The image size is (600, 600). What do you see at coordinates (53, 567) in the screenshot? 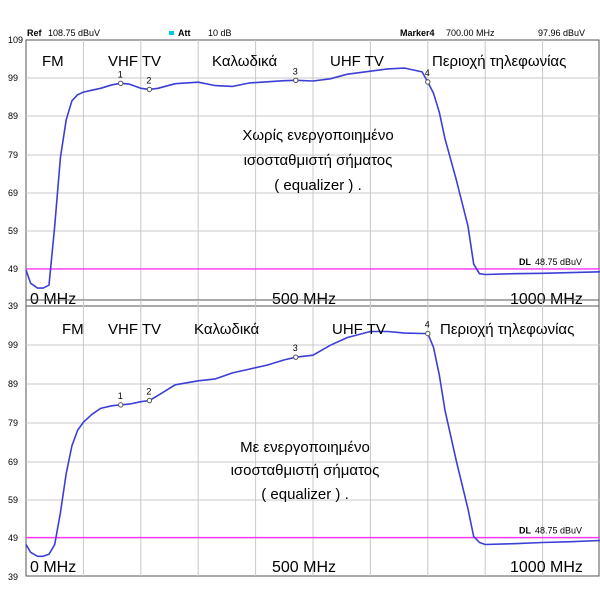
I see `x-axis-label: 0 MHz` at bounding box center [53, 567].